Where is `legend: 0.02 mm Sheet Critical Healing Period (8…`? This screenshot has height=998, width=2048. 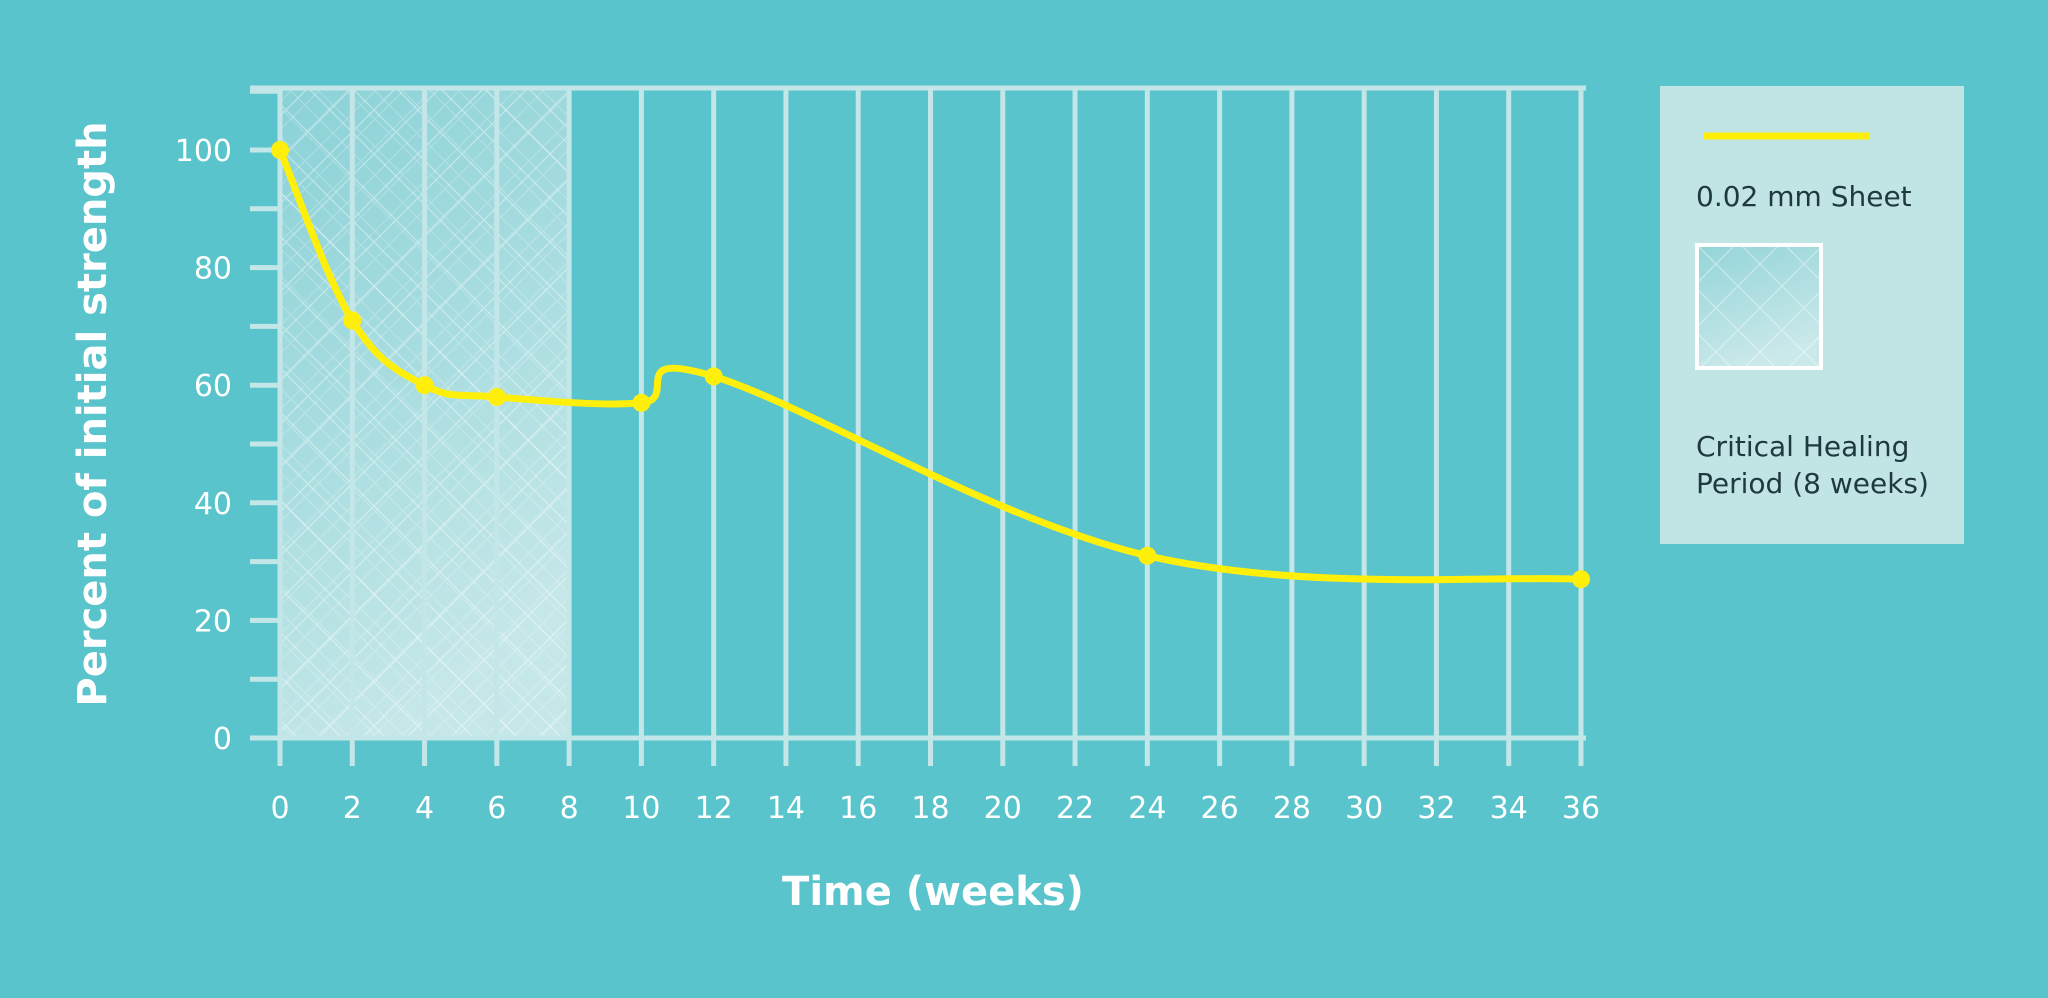 legend: 0.02 mm Sheet Critical Healing Period (8… is located at coordinates (1812, 315).